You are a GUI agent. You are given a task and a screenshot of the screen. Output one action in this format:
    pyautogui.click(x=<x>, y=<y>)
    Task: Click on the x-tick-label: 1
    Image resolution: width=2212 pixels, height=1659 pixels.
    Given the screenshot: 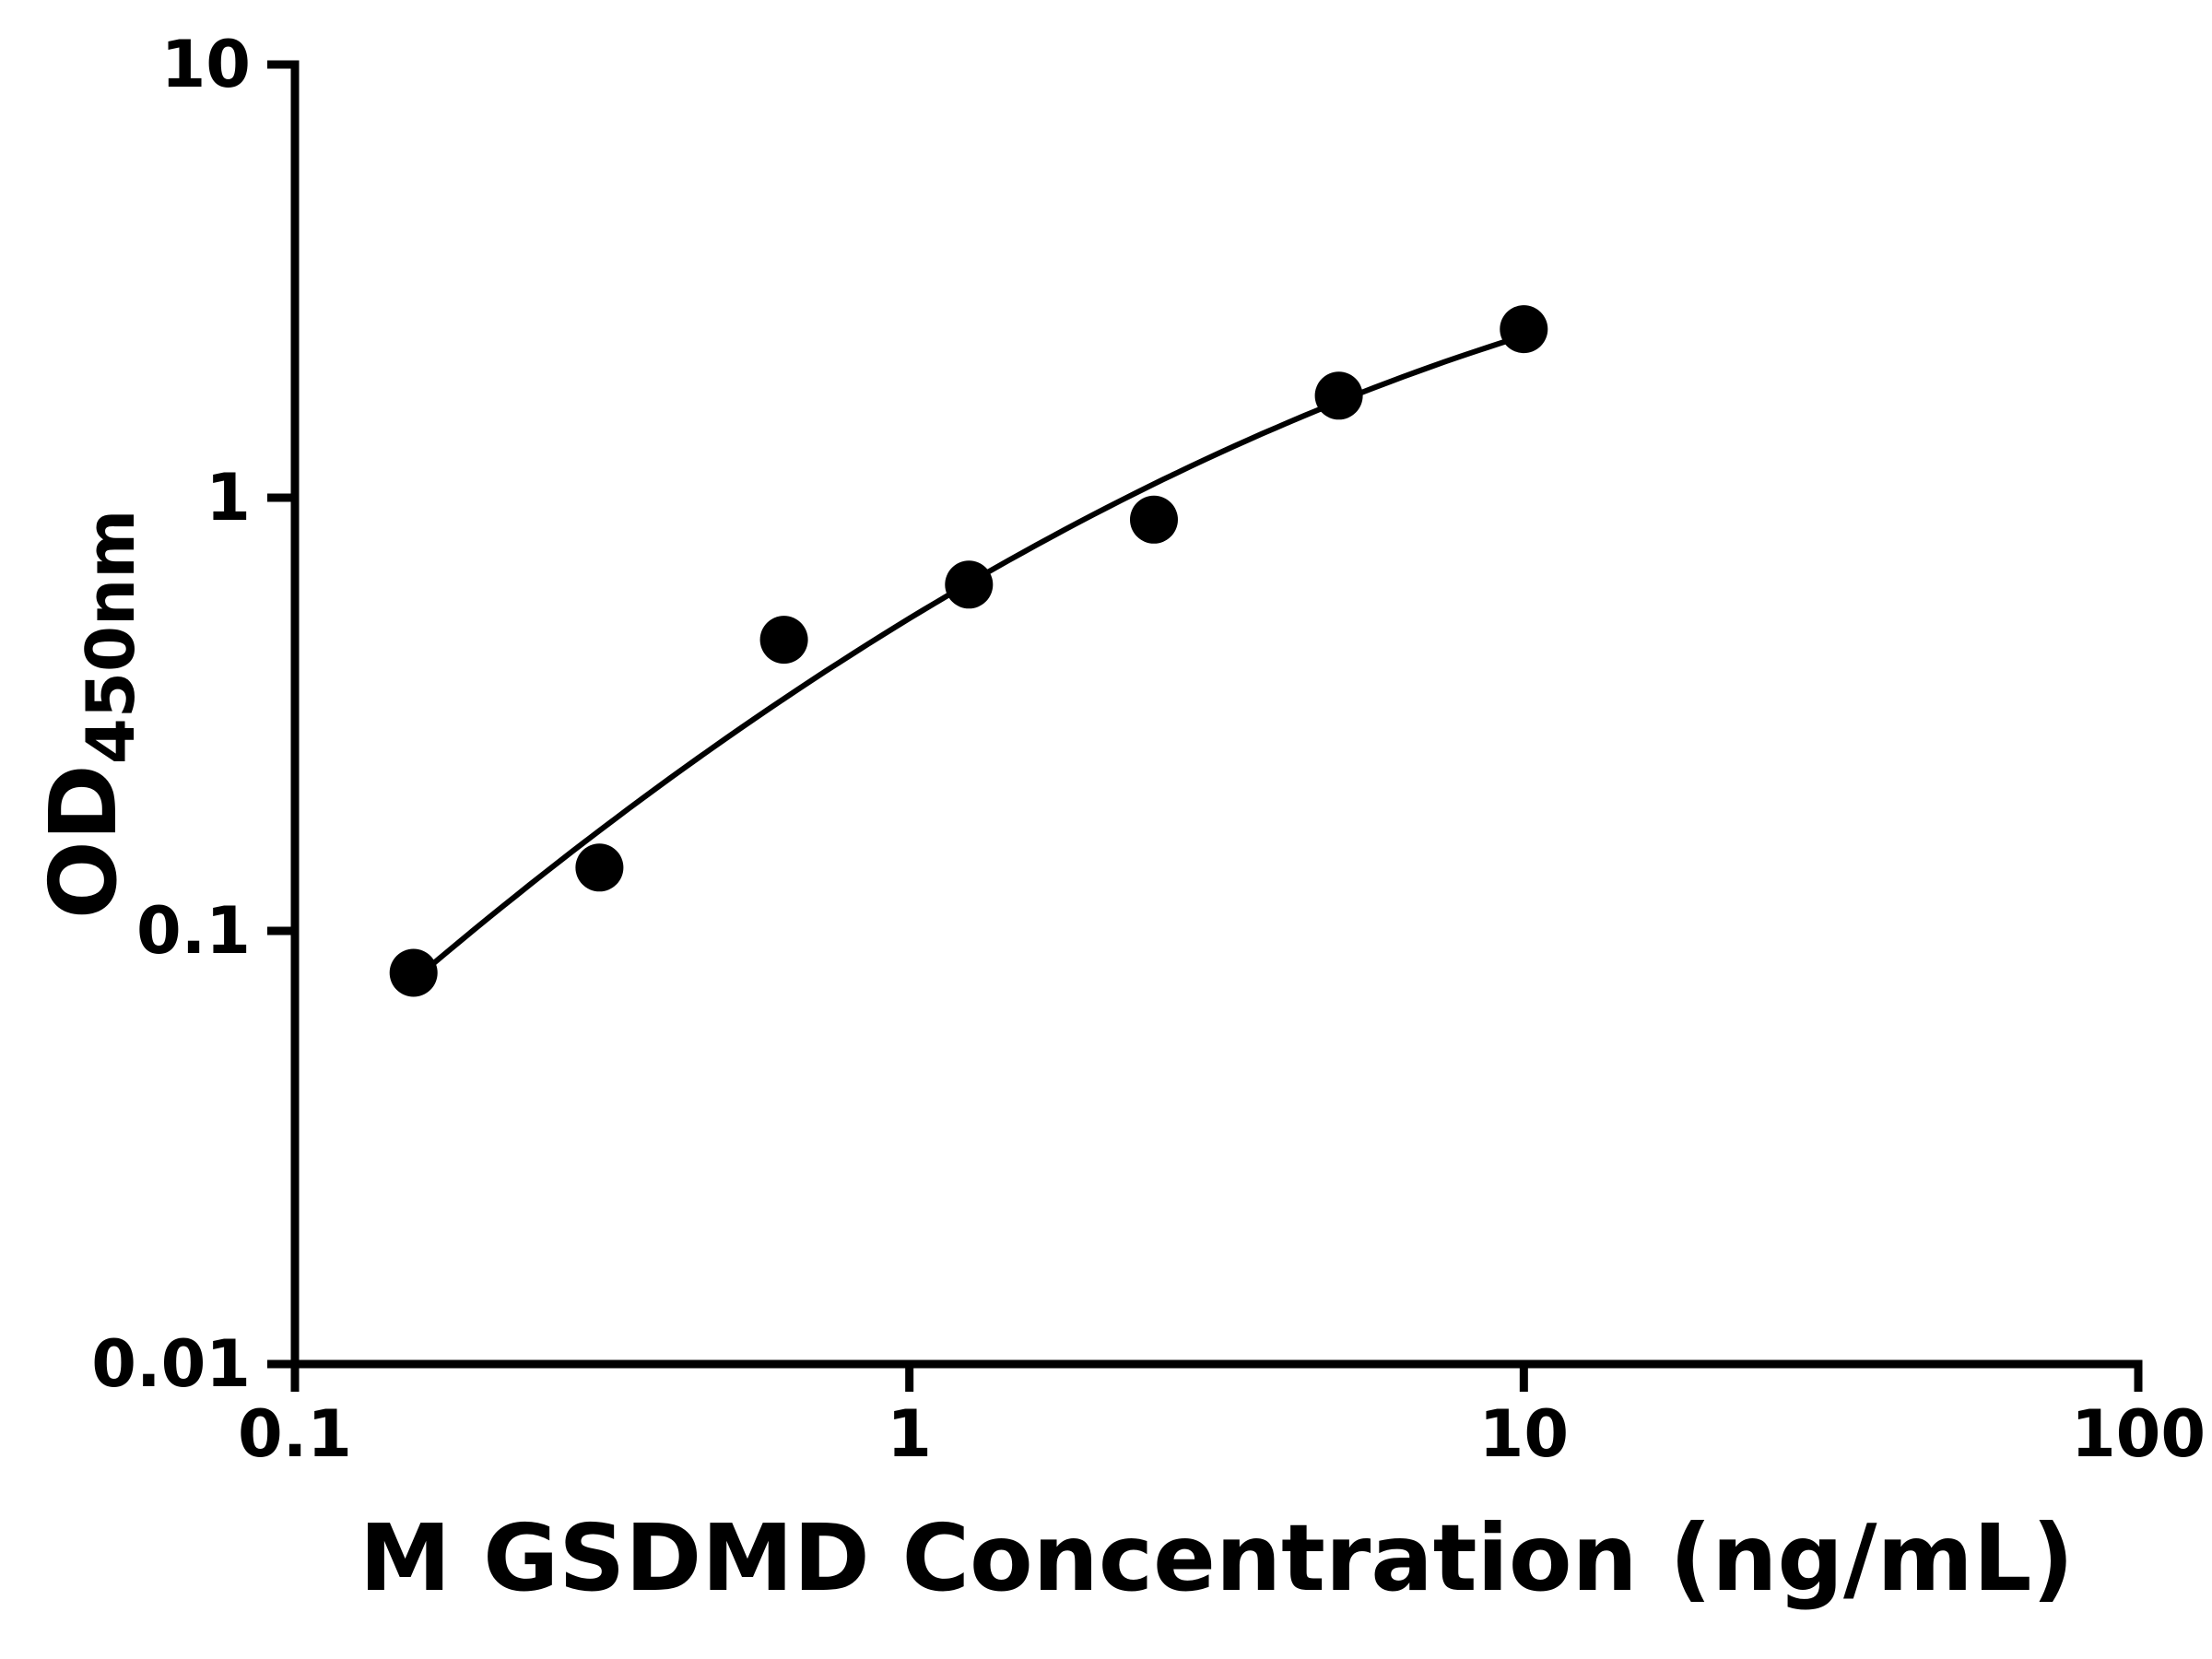 What is the action you would take?
    pyautogui.click(x=909, y=1434)
    